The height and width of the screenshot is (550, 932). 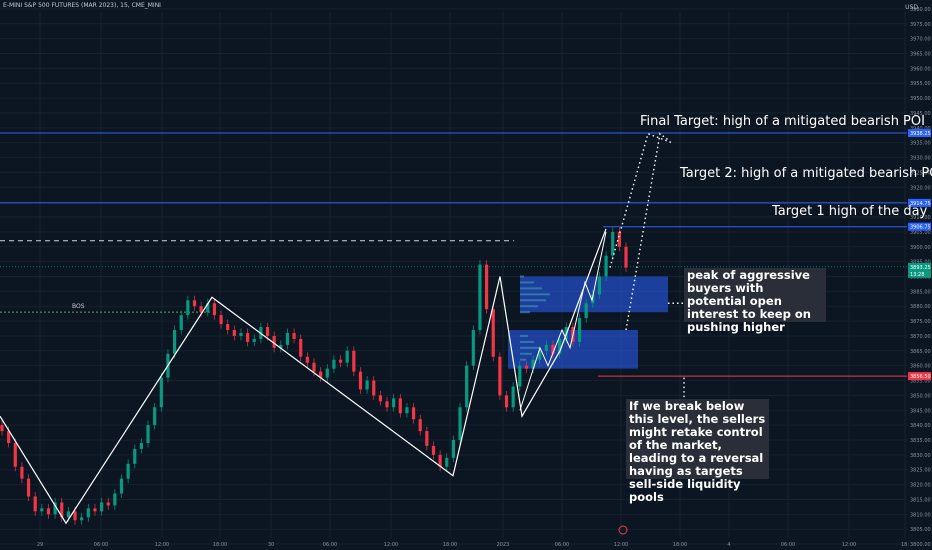 What do you see at coordinates (905, 545) in the screenshot?
I see `x-tick-label: 18:` at bounding box center [905, 545].